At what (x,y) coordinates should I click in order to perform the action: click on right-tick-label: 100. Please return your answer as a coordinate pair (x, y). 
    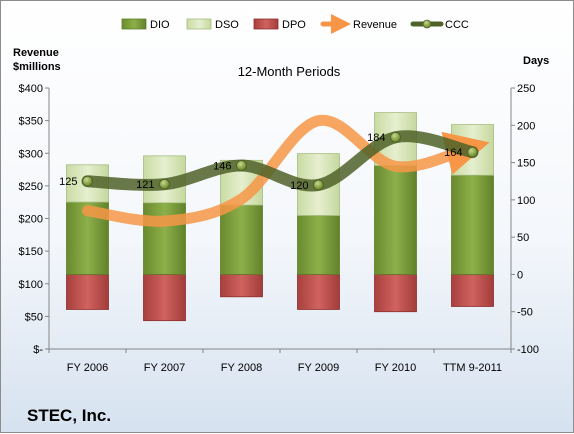
    Looking at the image, I should click on (526, 201).